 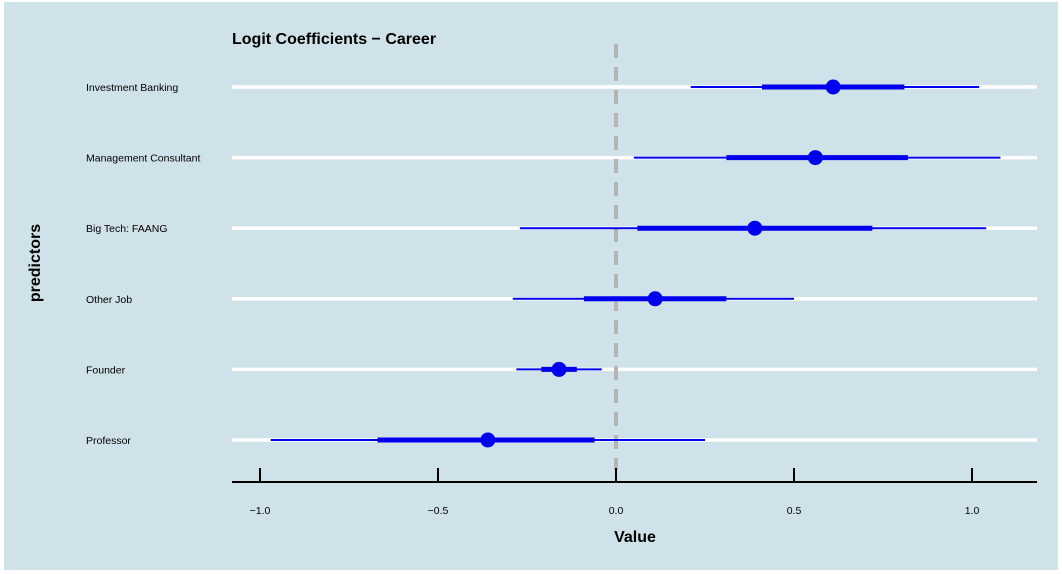 What do you see at coordinates (109, 300) in the screenshot?
I see `predictor-label: Other Job` at bounding box center [109, 300].